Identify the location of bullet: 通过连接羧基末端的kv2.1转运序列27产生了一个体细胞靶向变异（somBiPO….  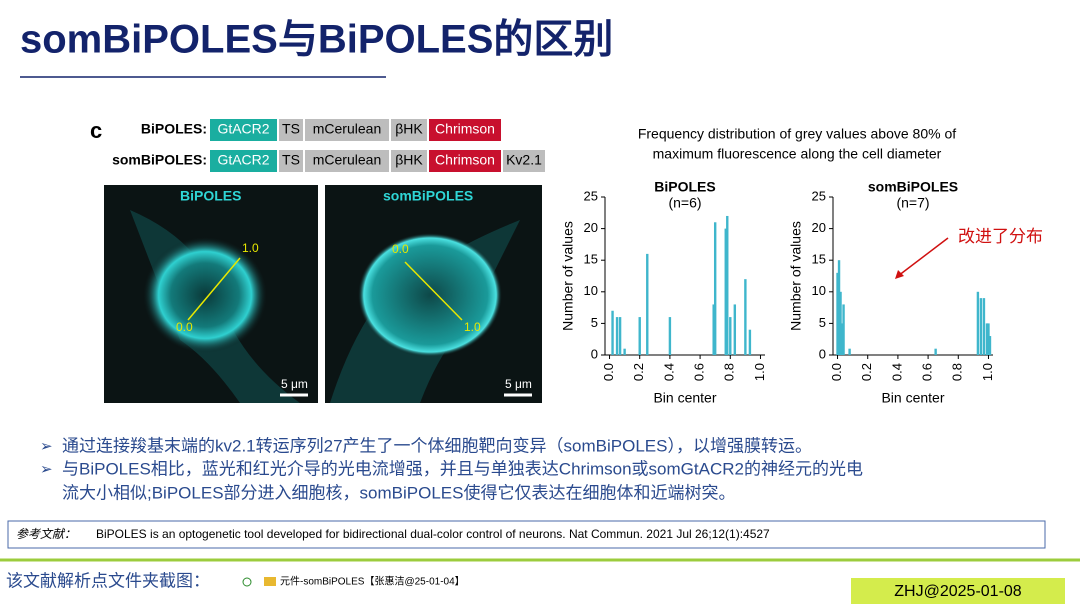
(437, 445).